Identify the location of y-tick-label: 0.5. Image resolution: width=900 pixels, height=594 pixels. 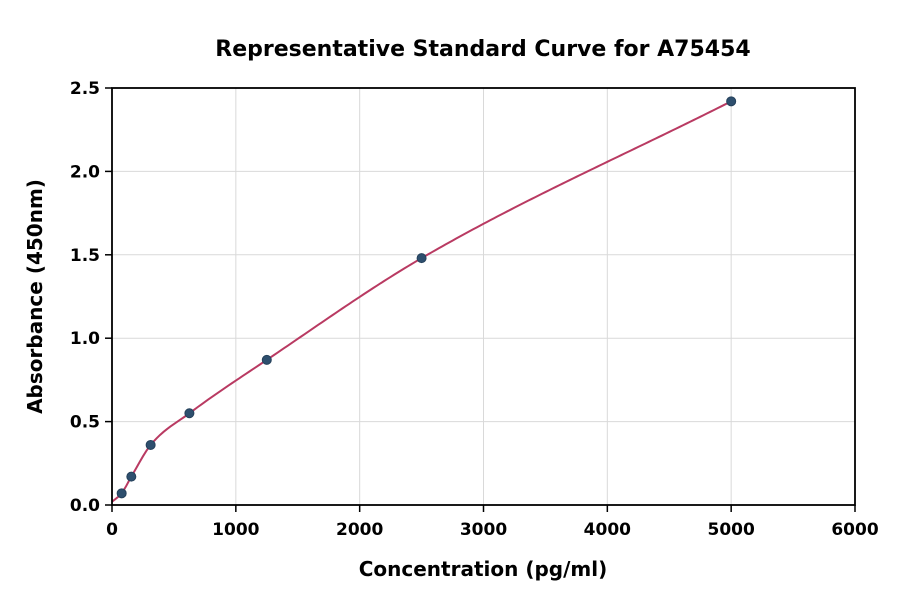
(85, 423).